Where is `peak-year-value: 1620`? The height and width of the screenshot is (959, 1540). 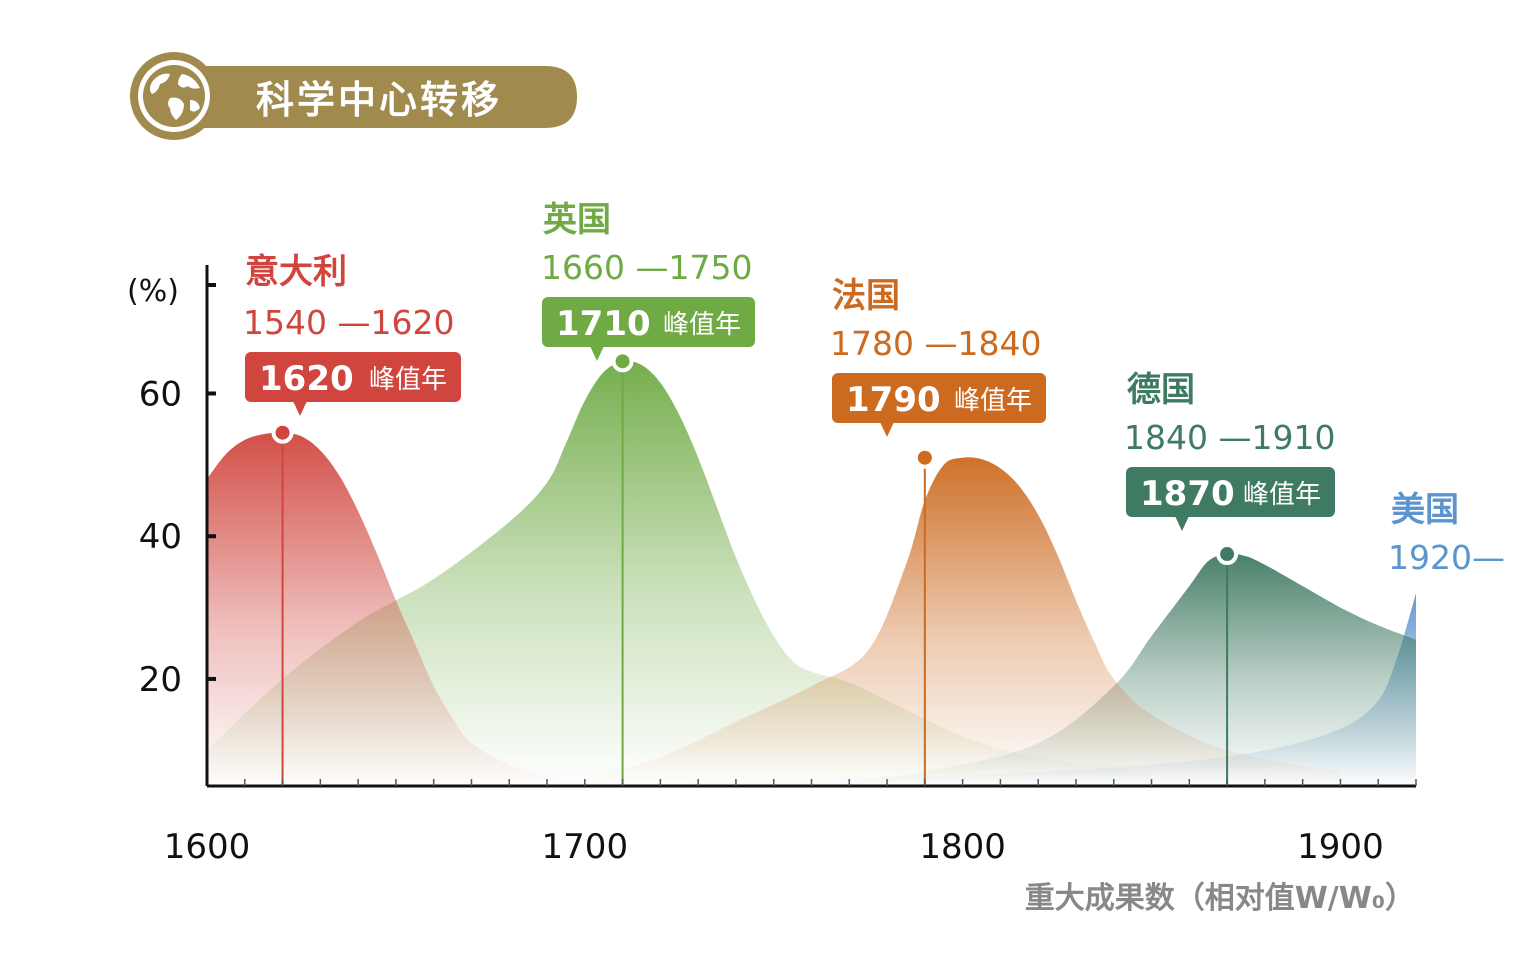
peak-year-value: 1620 is located at coordinates (306, 379).